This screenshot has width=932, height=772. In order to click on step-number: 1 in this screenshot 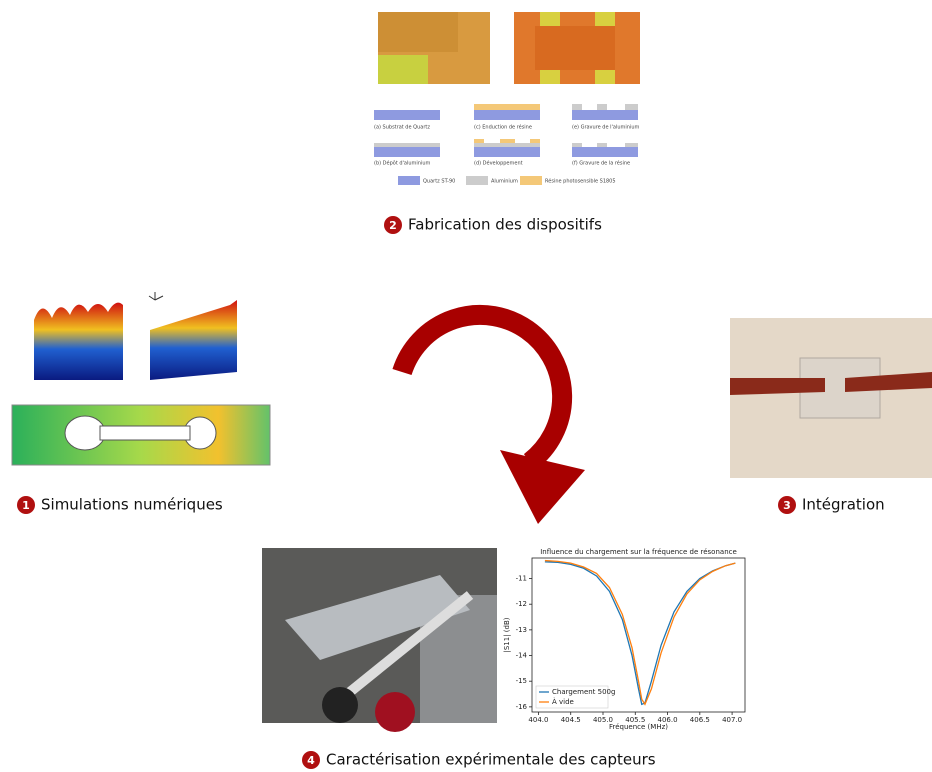, I will do `click(26, 505)`.